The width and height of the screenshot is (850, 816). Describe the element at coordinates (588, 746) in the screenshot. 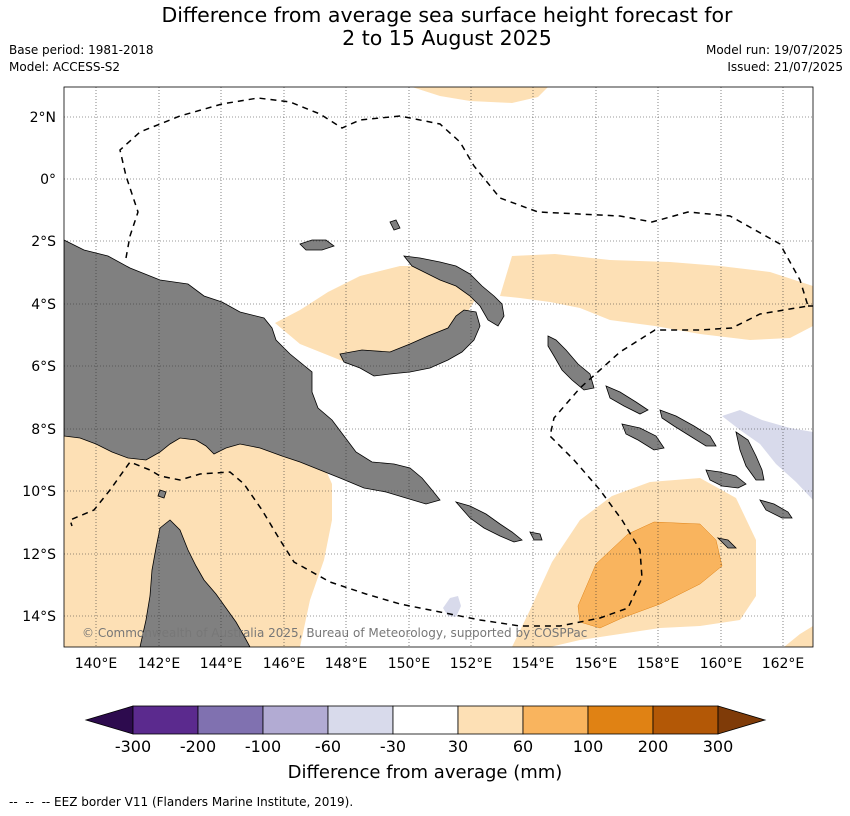

I see `colorbar-tick-label: 100` at that location.